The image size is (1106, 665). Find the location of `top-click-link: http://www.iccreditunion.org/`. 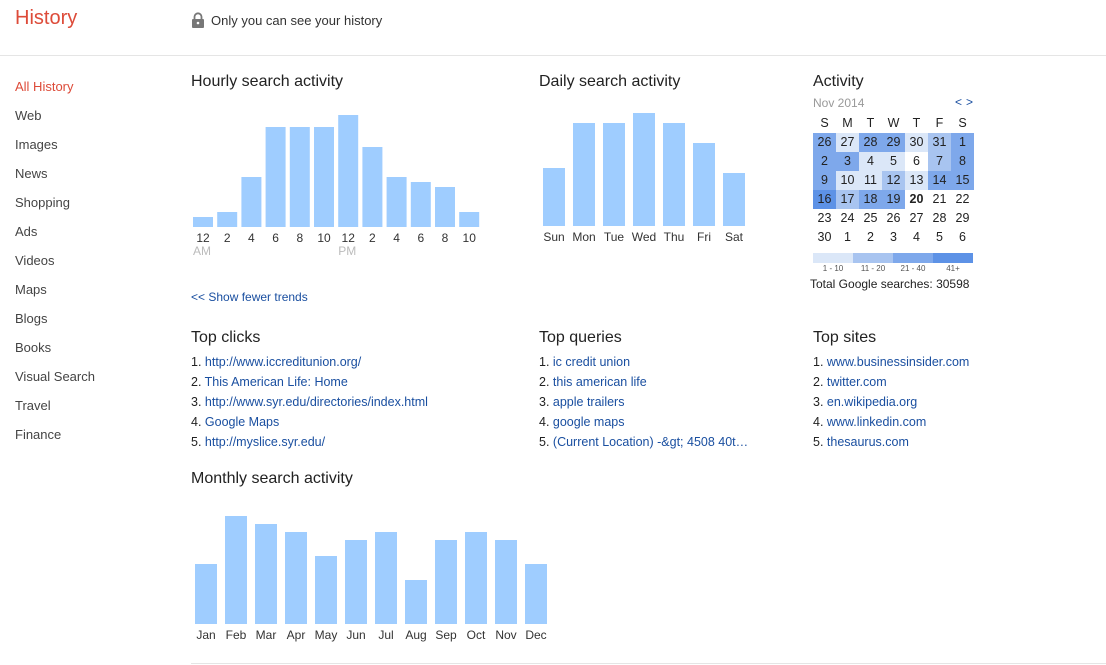

top-click-link: http://www.iccreditunion.org/ is located at coordinates (283, 362).